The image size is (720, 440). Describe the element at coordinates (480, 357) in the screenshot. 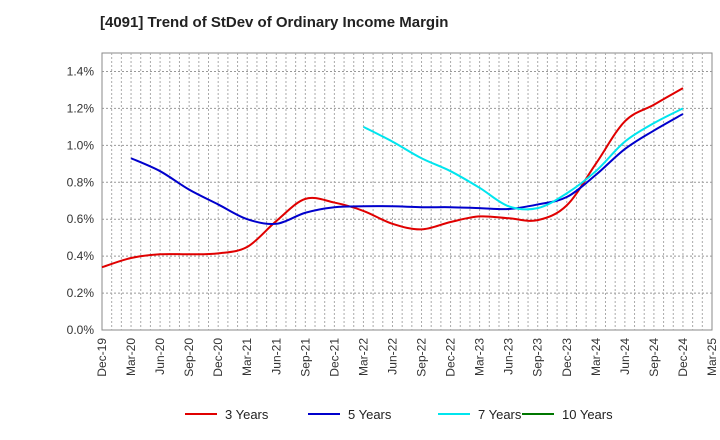

I see `x-tick-label: Mar-23` at that location.